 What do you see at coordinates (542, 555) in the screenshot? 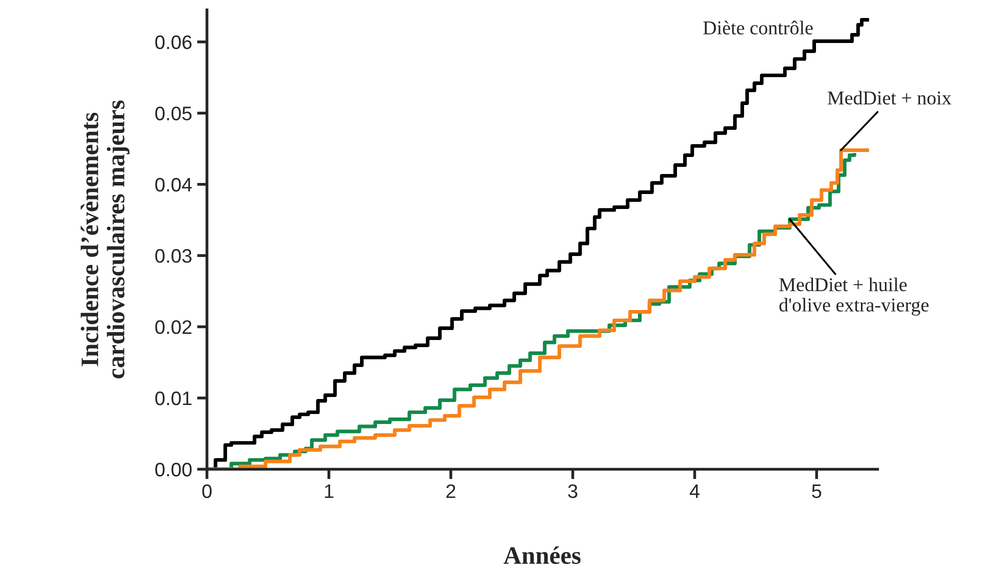
I see `x-axis-title: Années` at bounding box center [542, 555].